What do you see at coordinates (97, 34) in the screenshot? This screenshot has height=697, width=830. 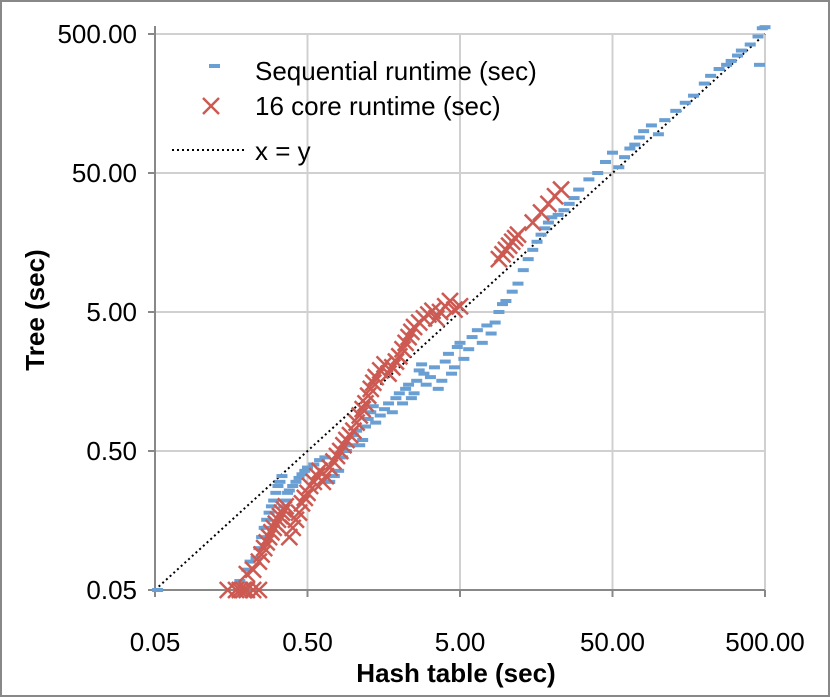 I see `y-tick-label: 500.00` at bounding box center [97, 34].